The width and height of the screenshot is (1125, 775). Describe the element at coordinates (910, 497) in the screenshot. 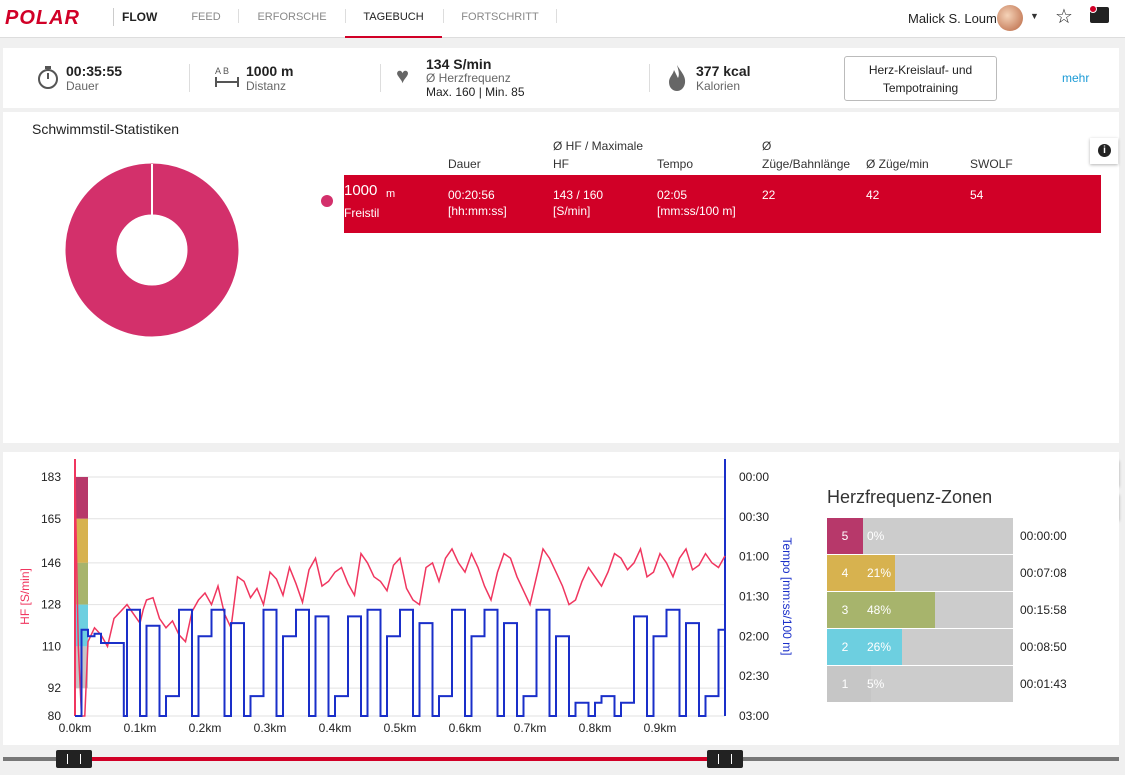

I see `hr-zones-title: Herzfrequenz-Zonen` at that location.